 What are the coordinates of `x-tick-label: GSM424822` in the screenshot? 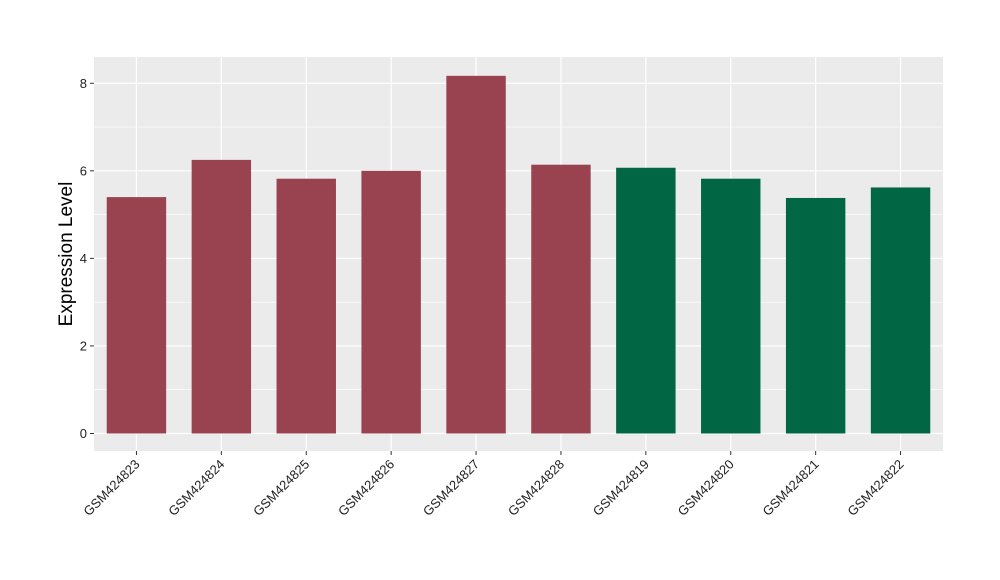 It's located at (875, 488).